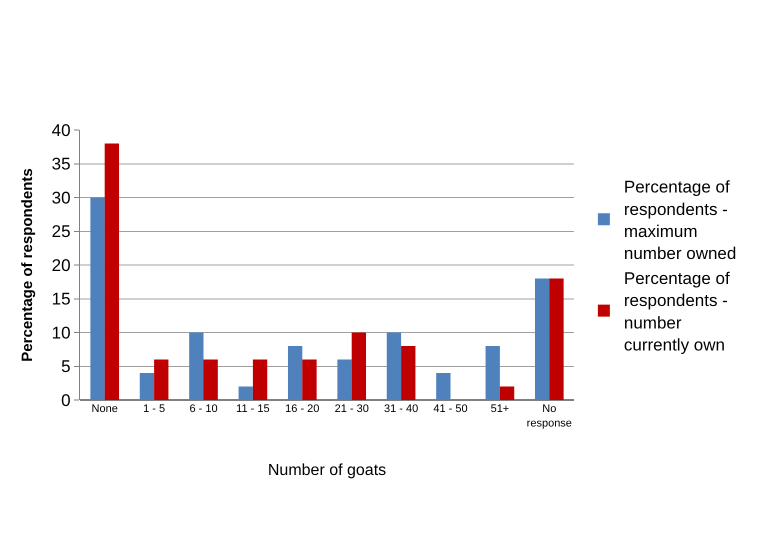  Describe the element at coordinates (66, 366) in the screenshot. I see `y-tick-label: 5` at that location.